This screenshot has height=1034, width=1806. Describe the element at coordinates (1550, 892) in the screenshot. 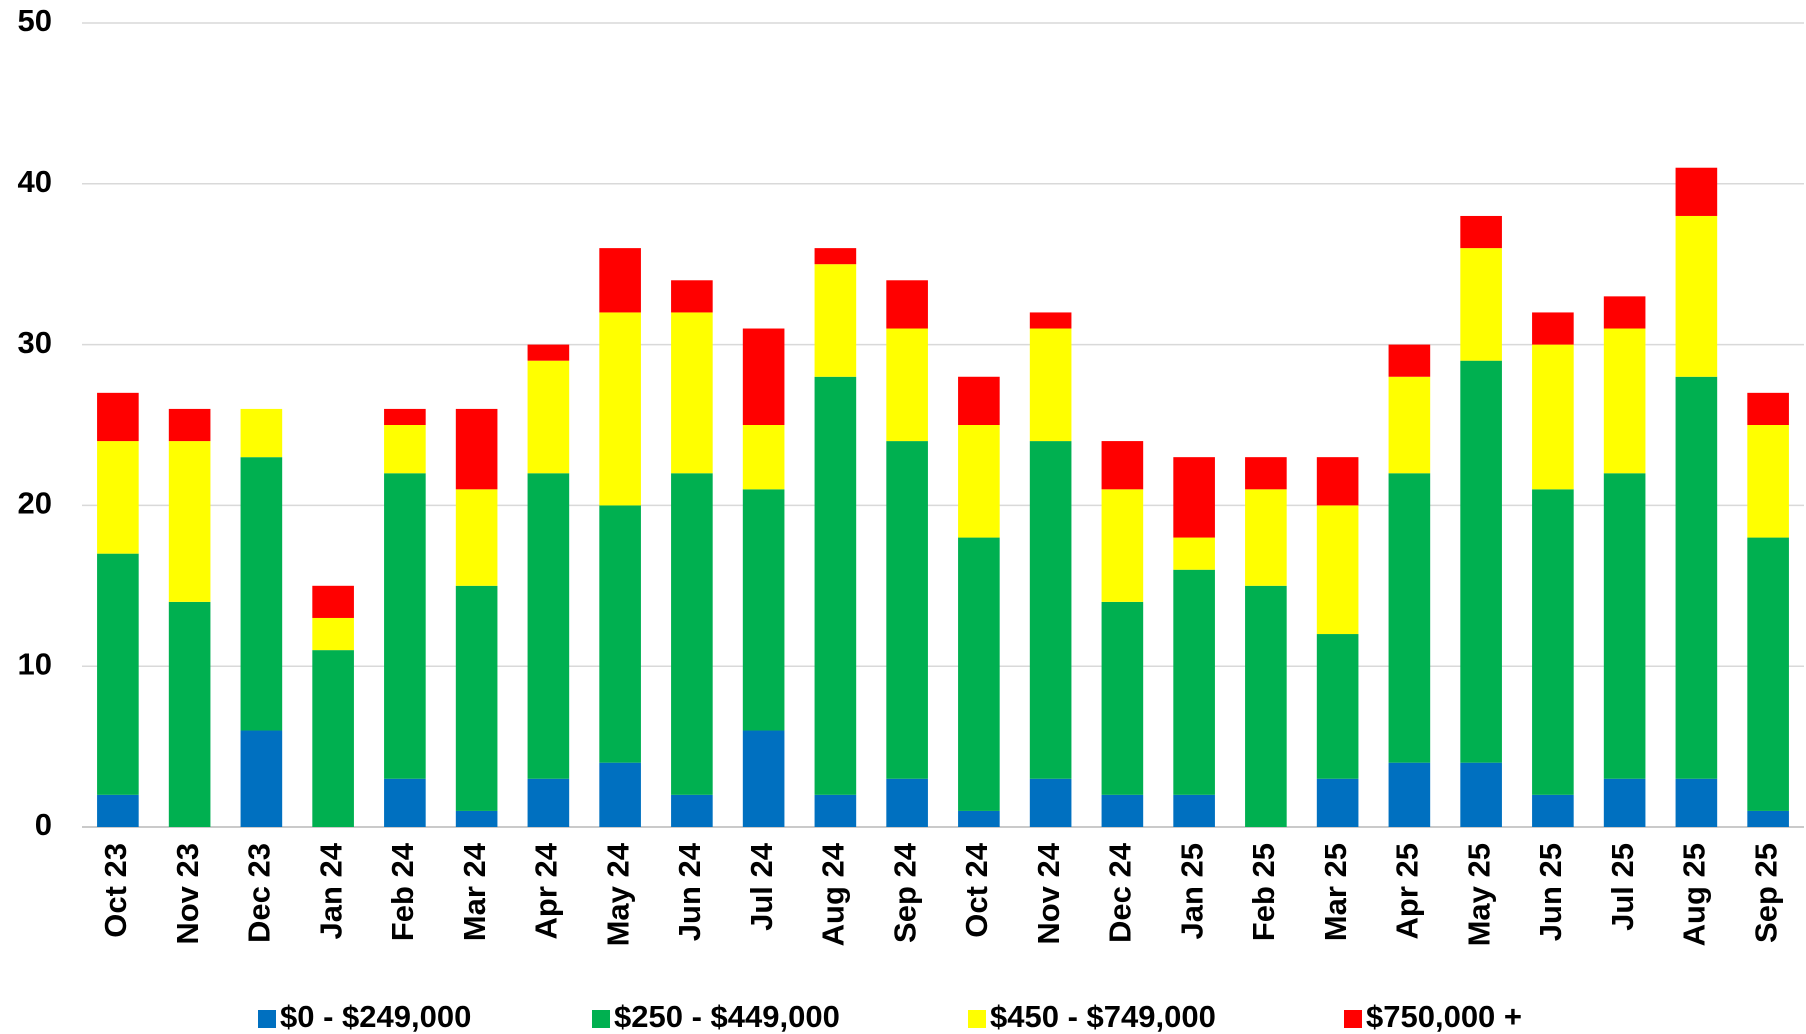

I see `x-tick-label: Jun 25` at that location.